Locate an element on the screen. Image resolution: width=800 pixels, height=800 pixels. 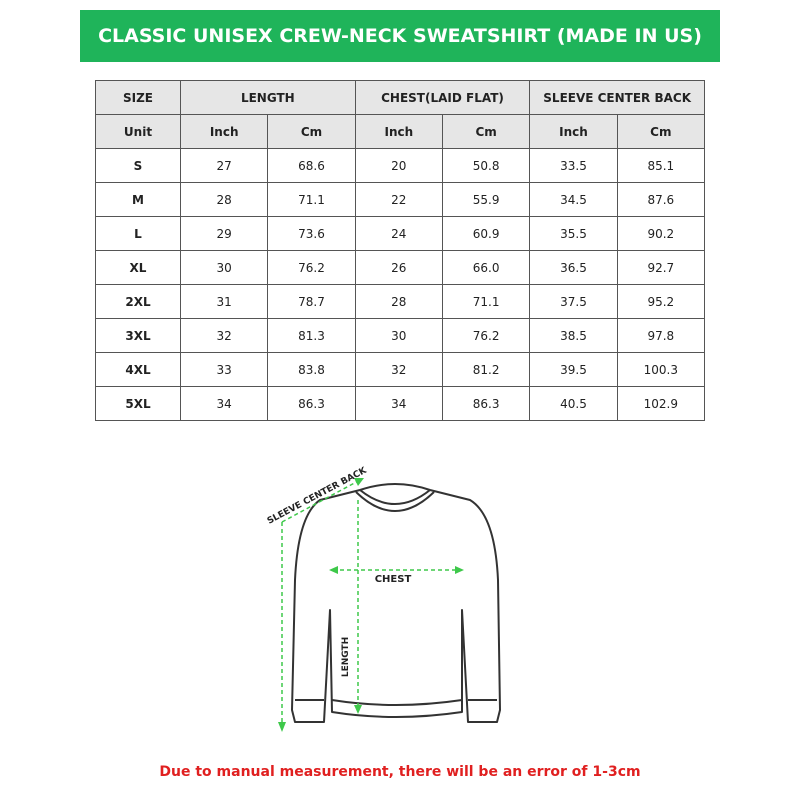
measure-cell: 95.2 is located at coordinates (661, 301).